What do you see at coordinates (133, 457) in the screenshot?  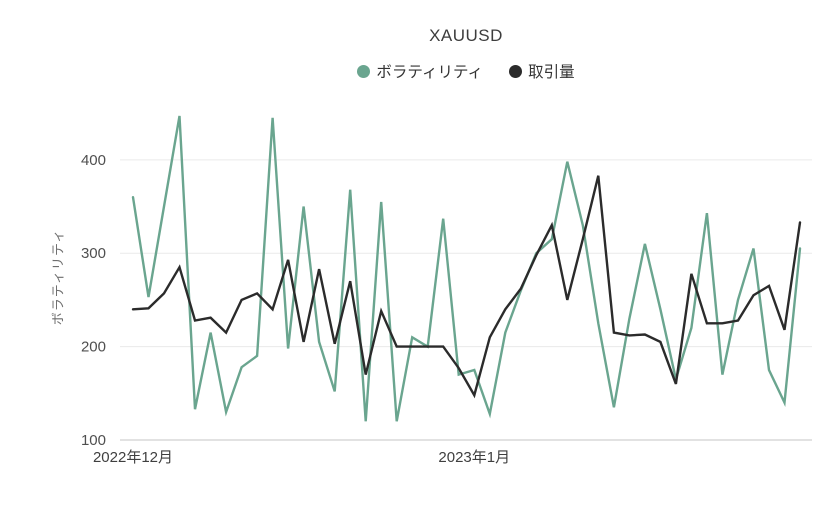 I see `x-tick-label-0: 2022年12月` at bounding box center [133, 457].